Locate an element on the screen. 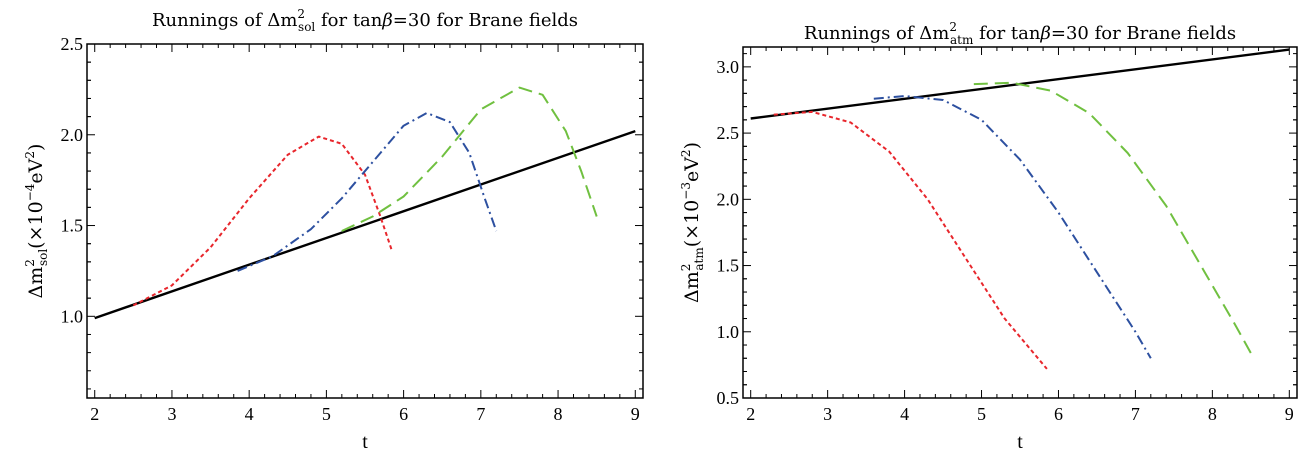 The width and height of the screenshot is (1309, 457). y-axis-label: Δm2sol(×10−4eV2) is located at coordinates (36, 221).